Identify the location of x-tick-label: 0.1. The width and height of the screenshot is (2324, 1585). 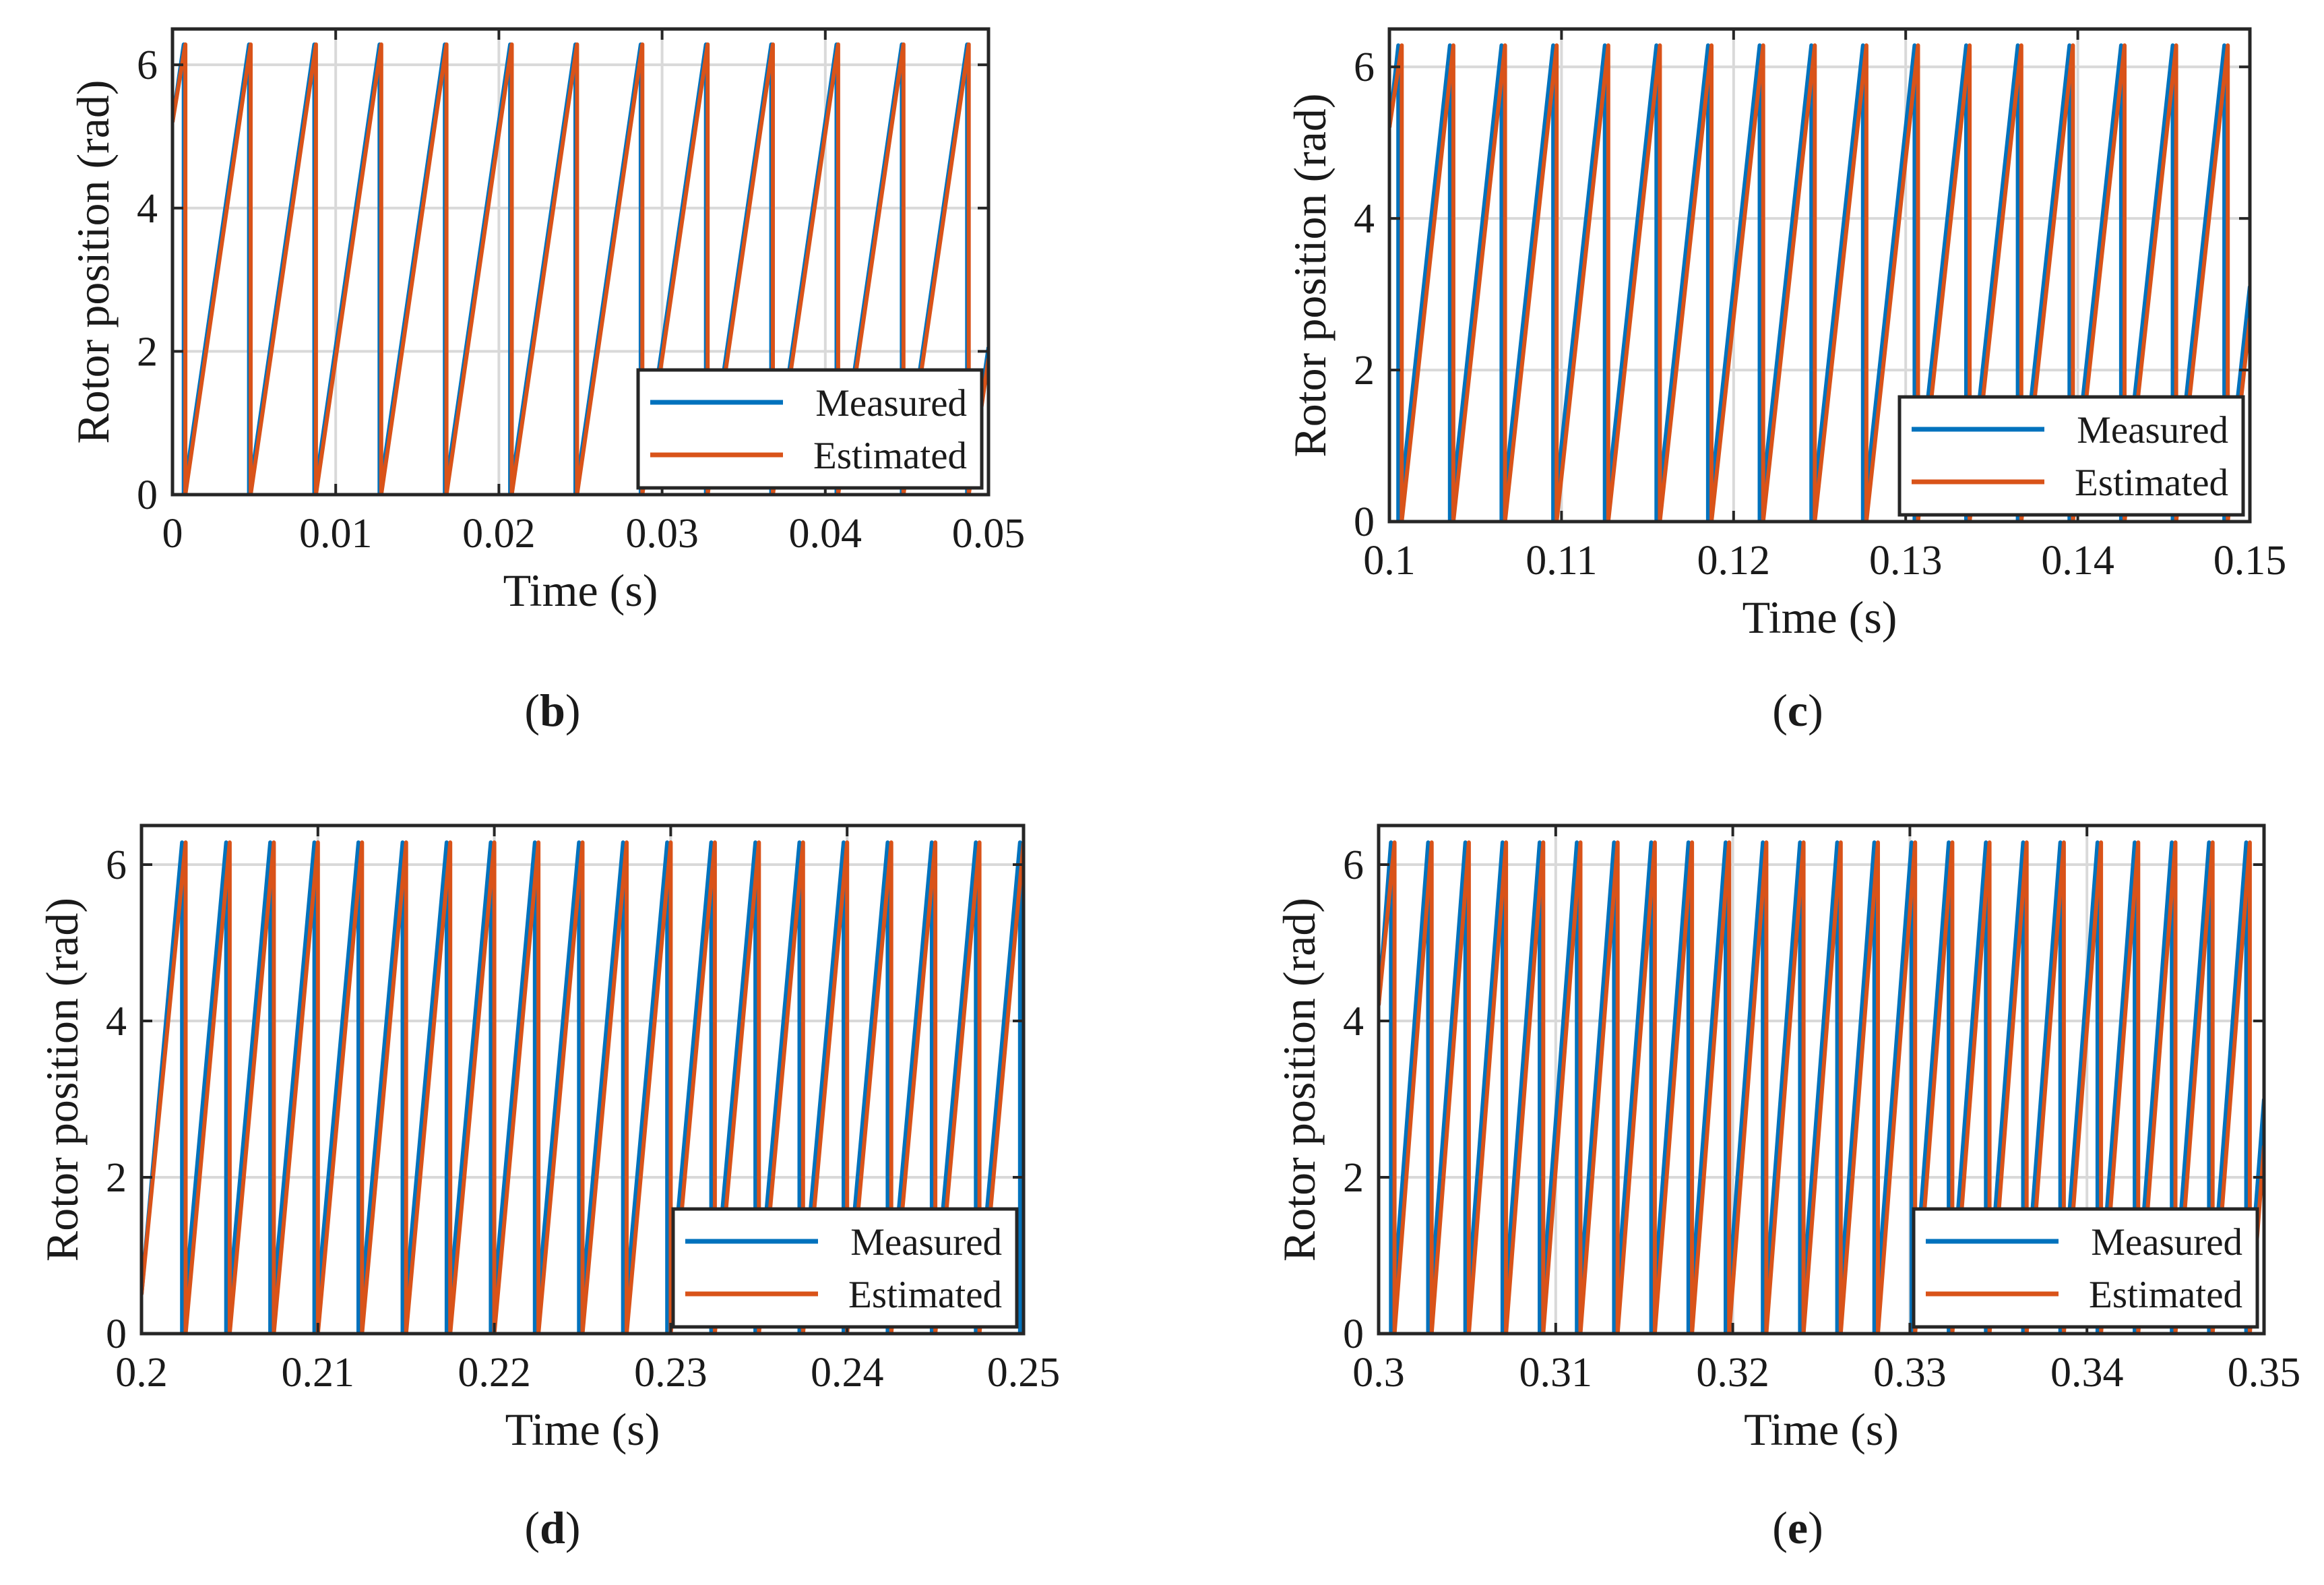
(1389, 561).